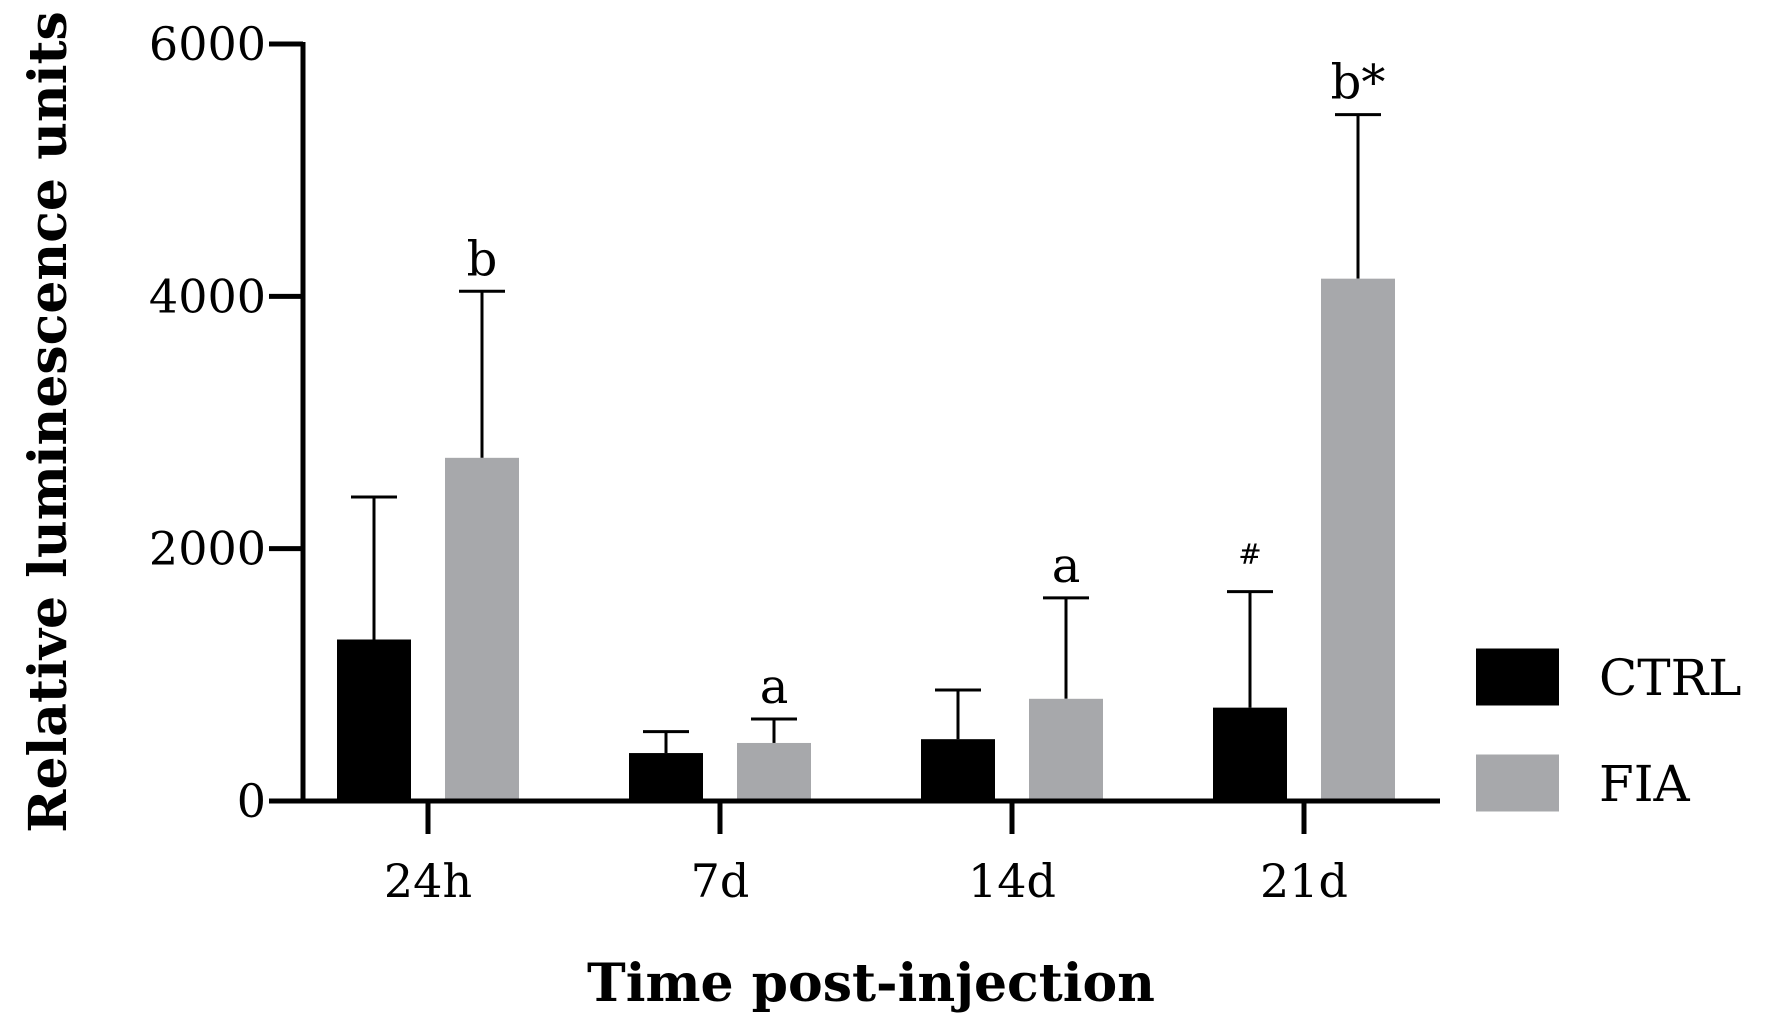  I want to click on annotation-fia-14d: a, so click(1066, 566).